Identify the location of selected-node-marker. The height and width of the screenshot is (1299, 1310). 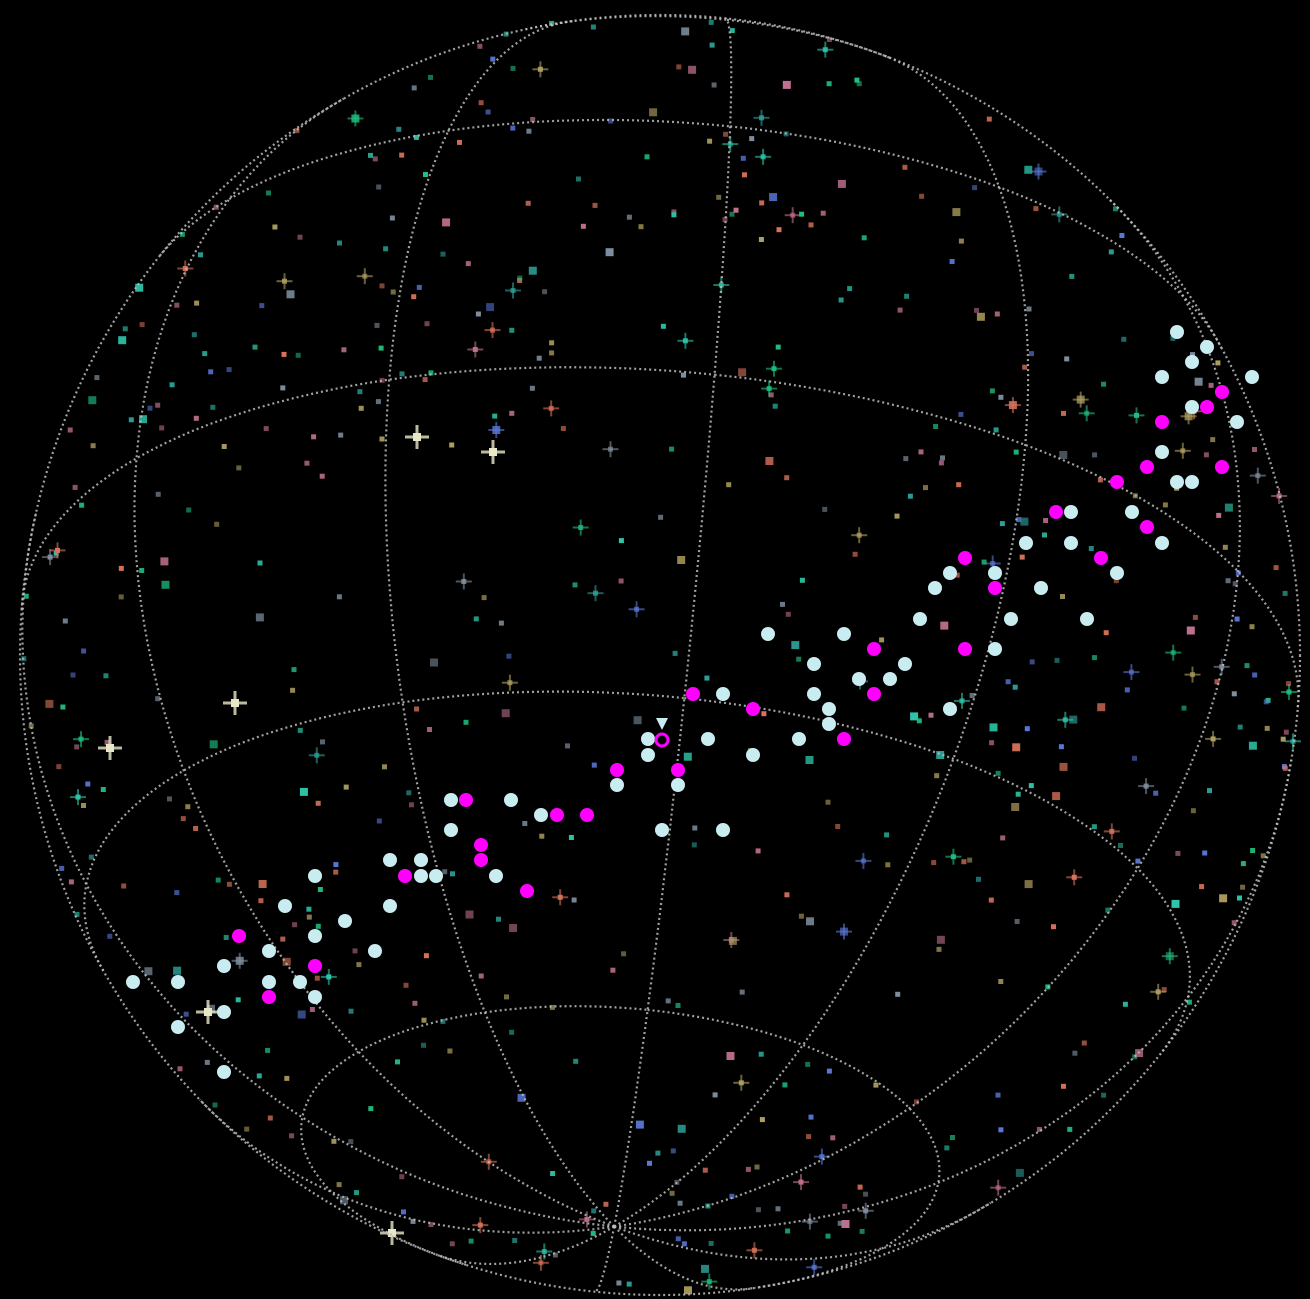
(662, 733).